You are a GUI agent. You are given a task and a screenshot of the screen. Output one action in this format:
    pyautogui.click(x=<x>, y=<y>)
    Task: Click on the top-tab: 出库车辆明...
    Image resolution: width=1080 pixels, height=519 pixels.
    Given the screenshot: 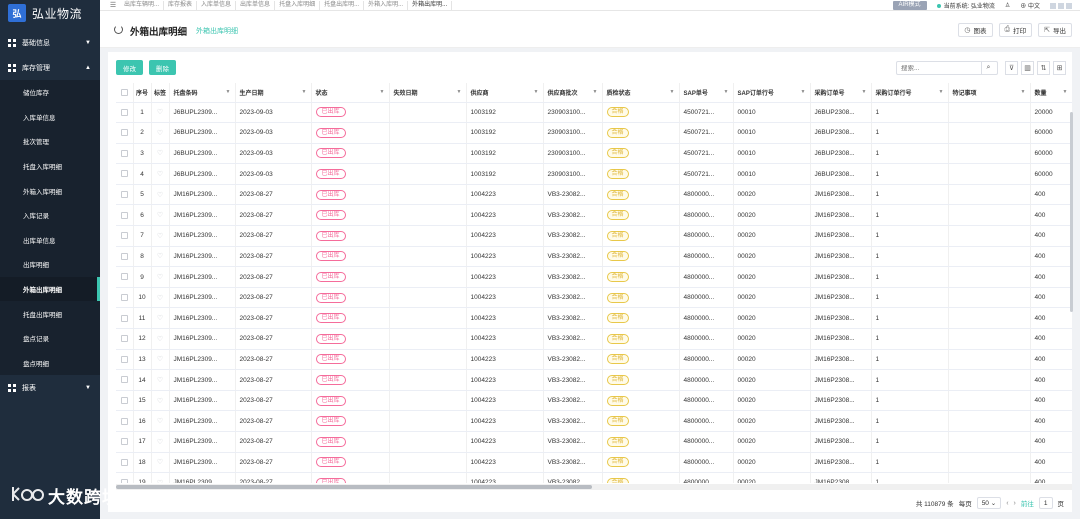 What is the action you would take?
    pyautogui.click(x=142, y=5)
    